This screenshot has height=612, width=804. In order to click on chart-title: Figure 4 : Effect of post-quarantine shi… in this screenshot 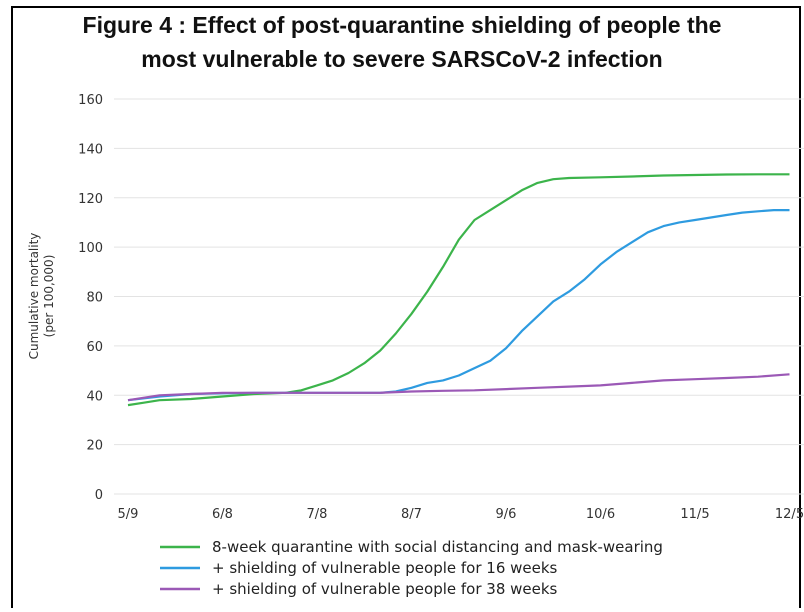, I will do `click(402, 42)`.